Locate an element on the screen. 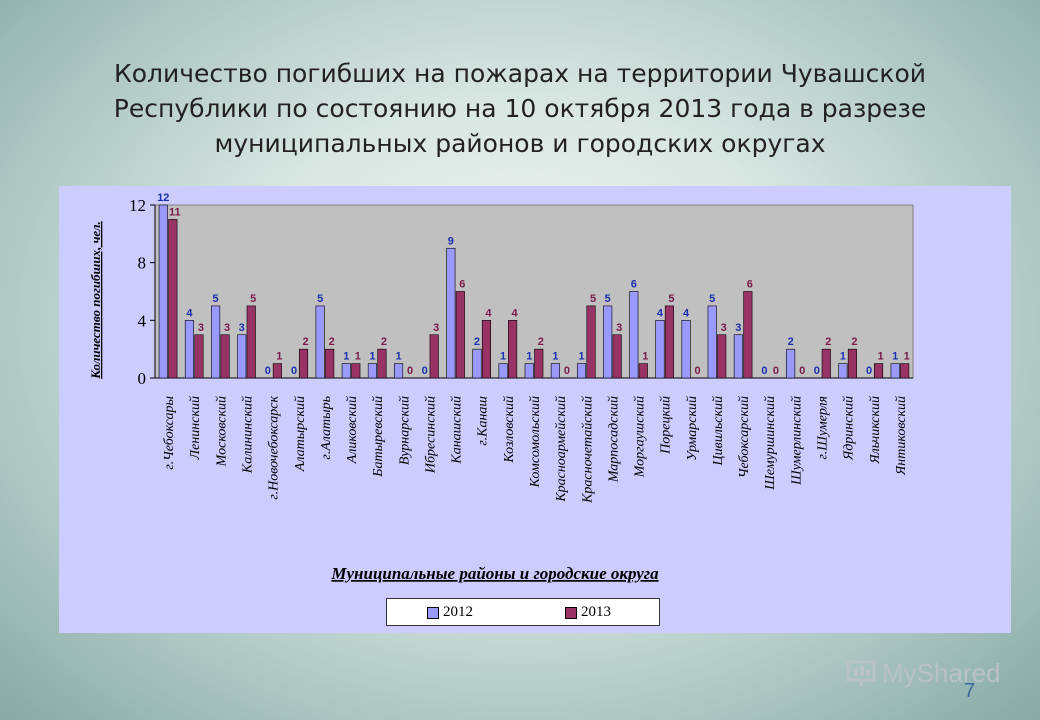  x-tick-label: Шумерлинский is located at coordinates (796, 441).